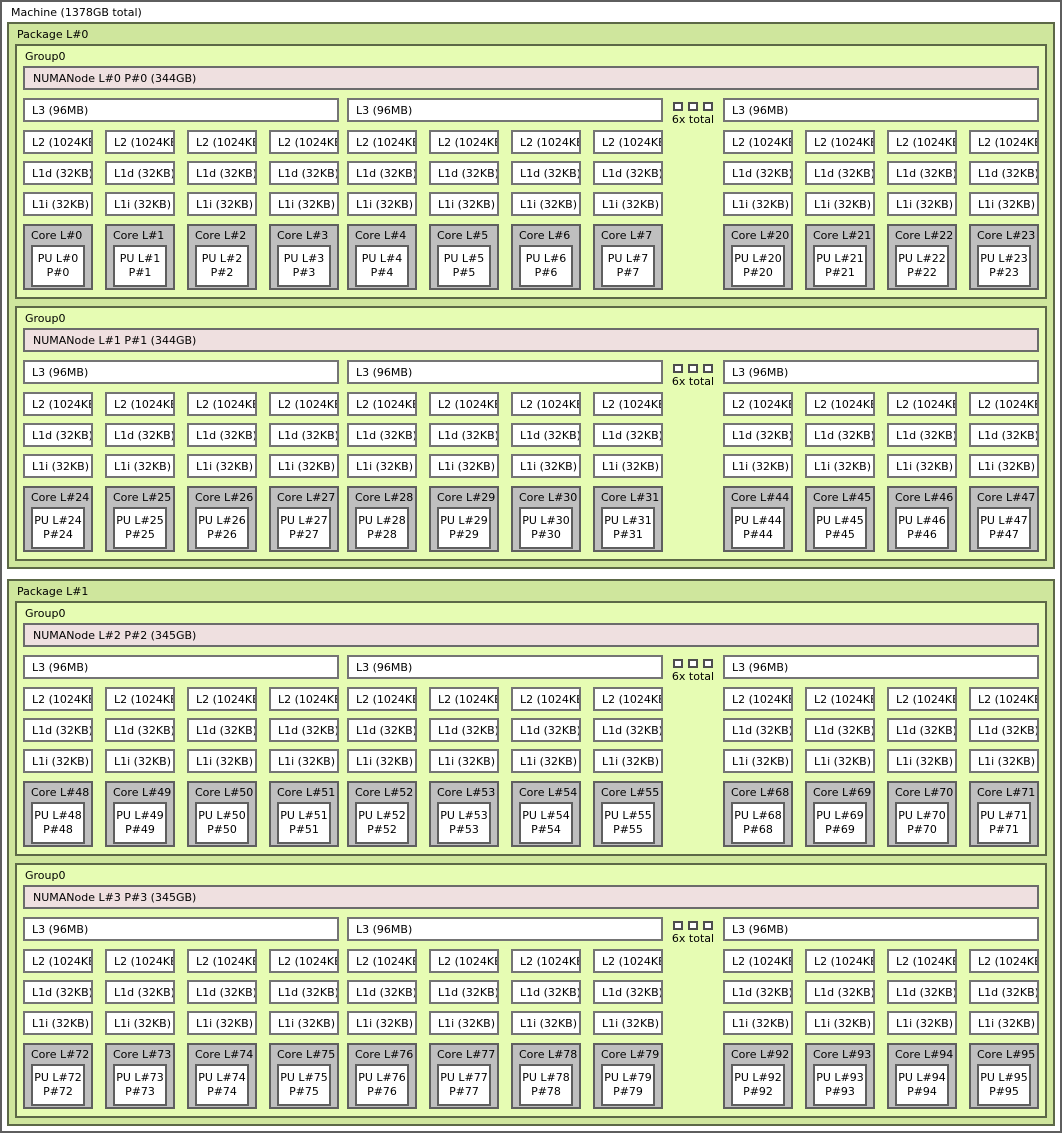 The height and width of the screenshot is (1133, 1062). What do you see at coordinates (693, 938) in the screenshot?
I see `overflow-label: 6x total` at bounding box center [693, 938].